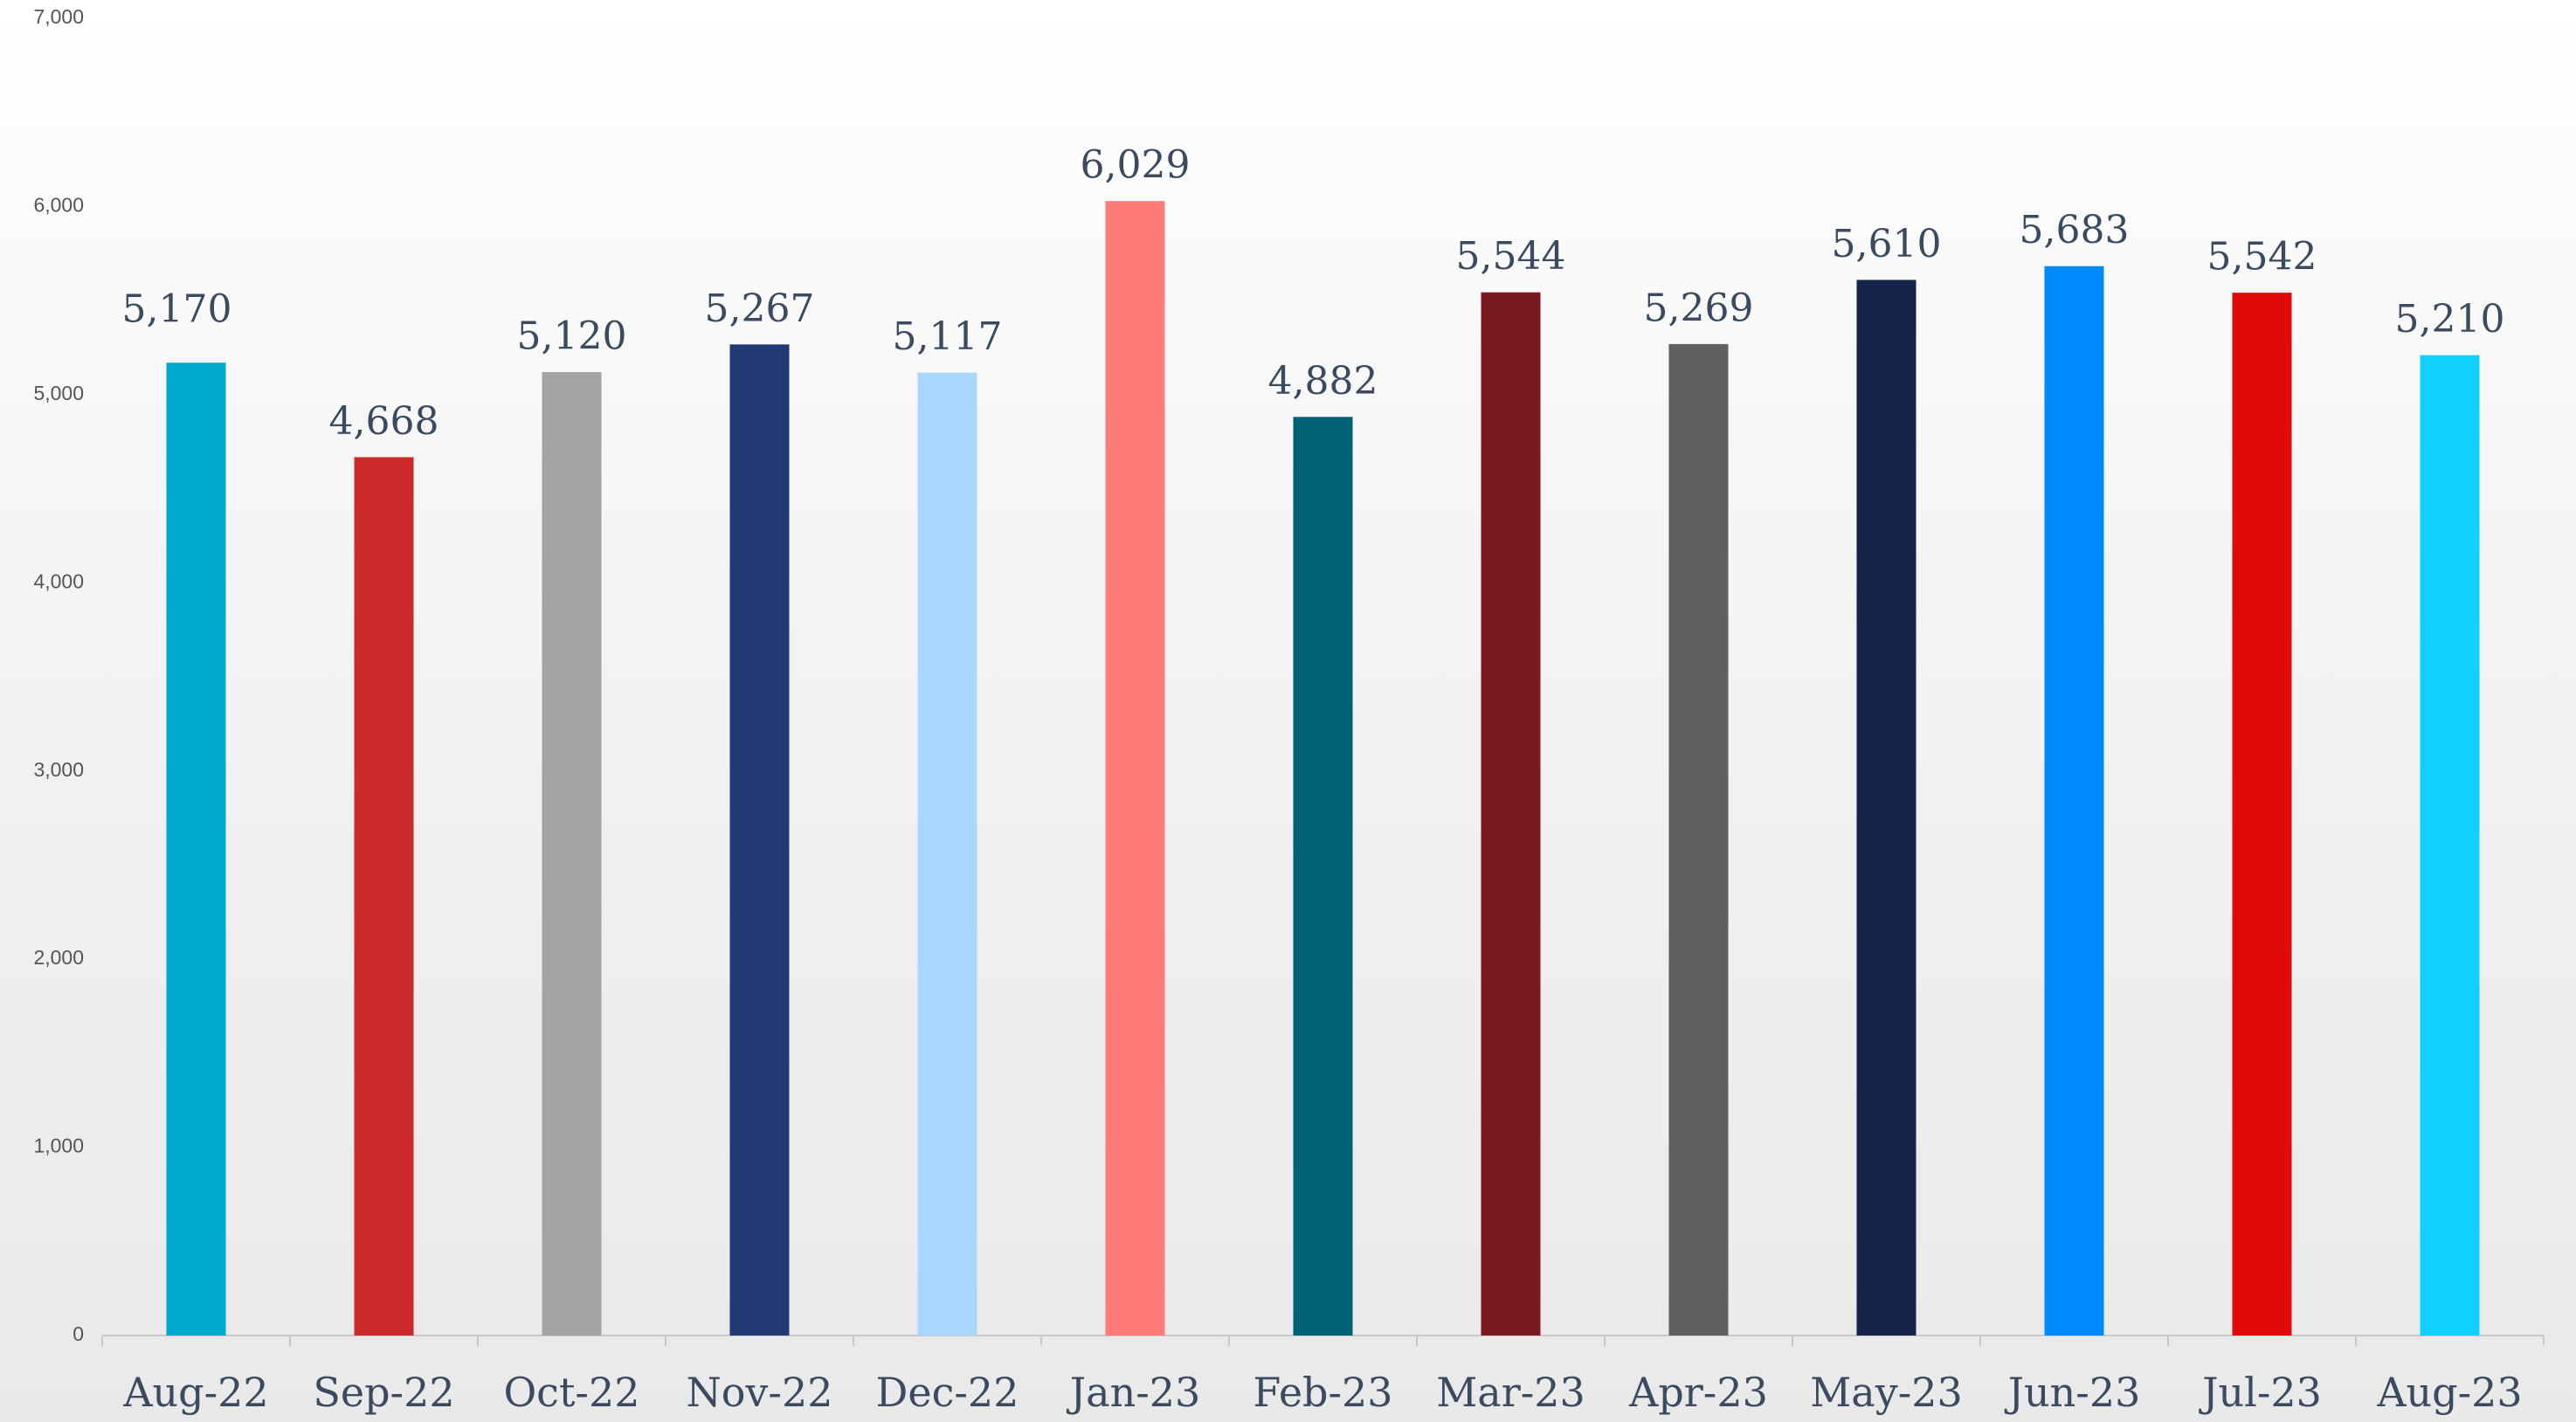  I want to click on value-label: 5,170, so click(177, 309).